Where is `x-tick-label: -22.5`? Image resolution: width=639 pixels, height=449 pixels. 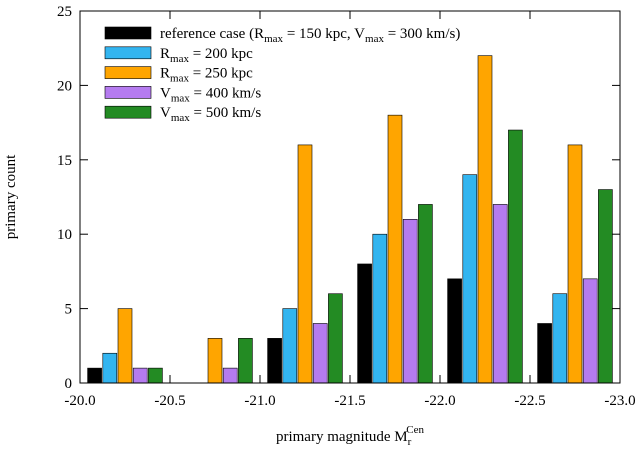
x-tick-label: -22.5 is located at coordinates (529, 401).